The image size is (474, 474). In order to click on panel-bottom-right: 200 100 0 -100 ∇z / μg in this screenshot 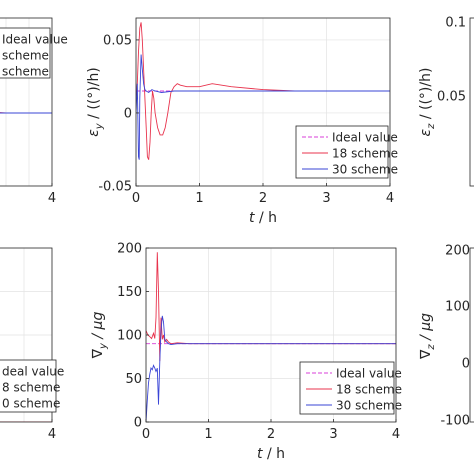, I will do `click(446, 336)`.